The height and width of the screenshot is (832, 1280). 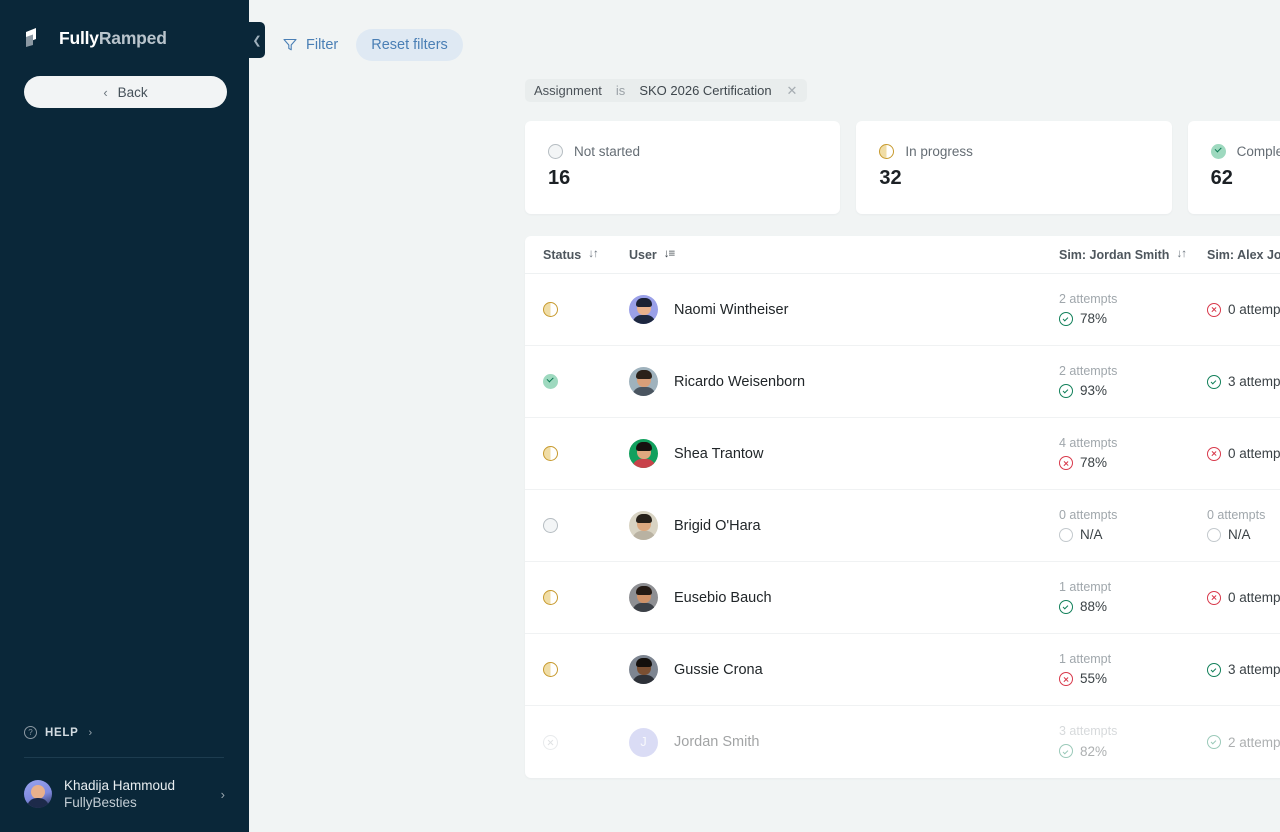 I want to click on stat-card-inprogress: In progress 32, so click(x=1014, y=167).